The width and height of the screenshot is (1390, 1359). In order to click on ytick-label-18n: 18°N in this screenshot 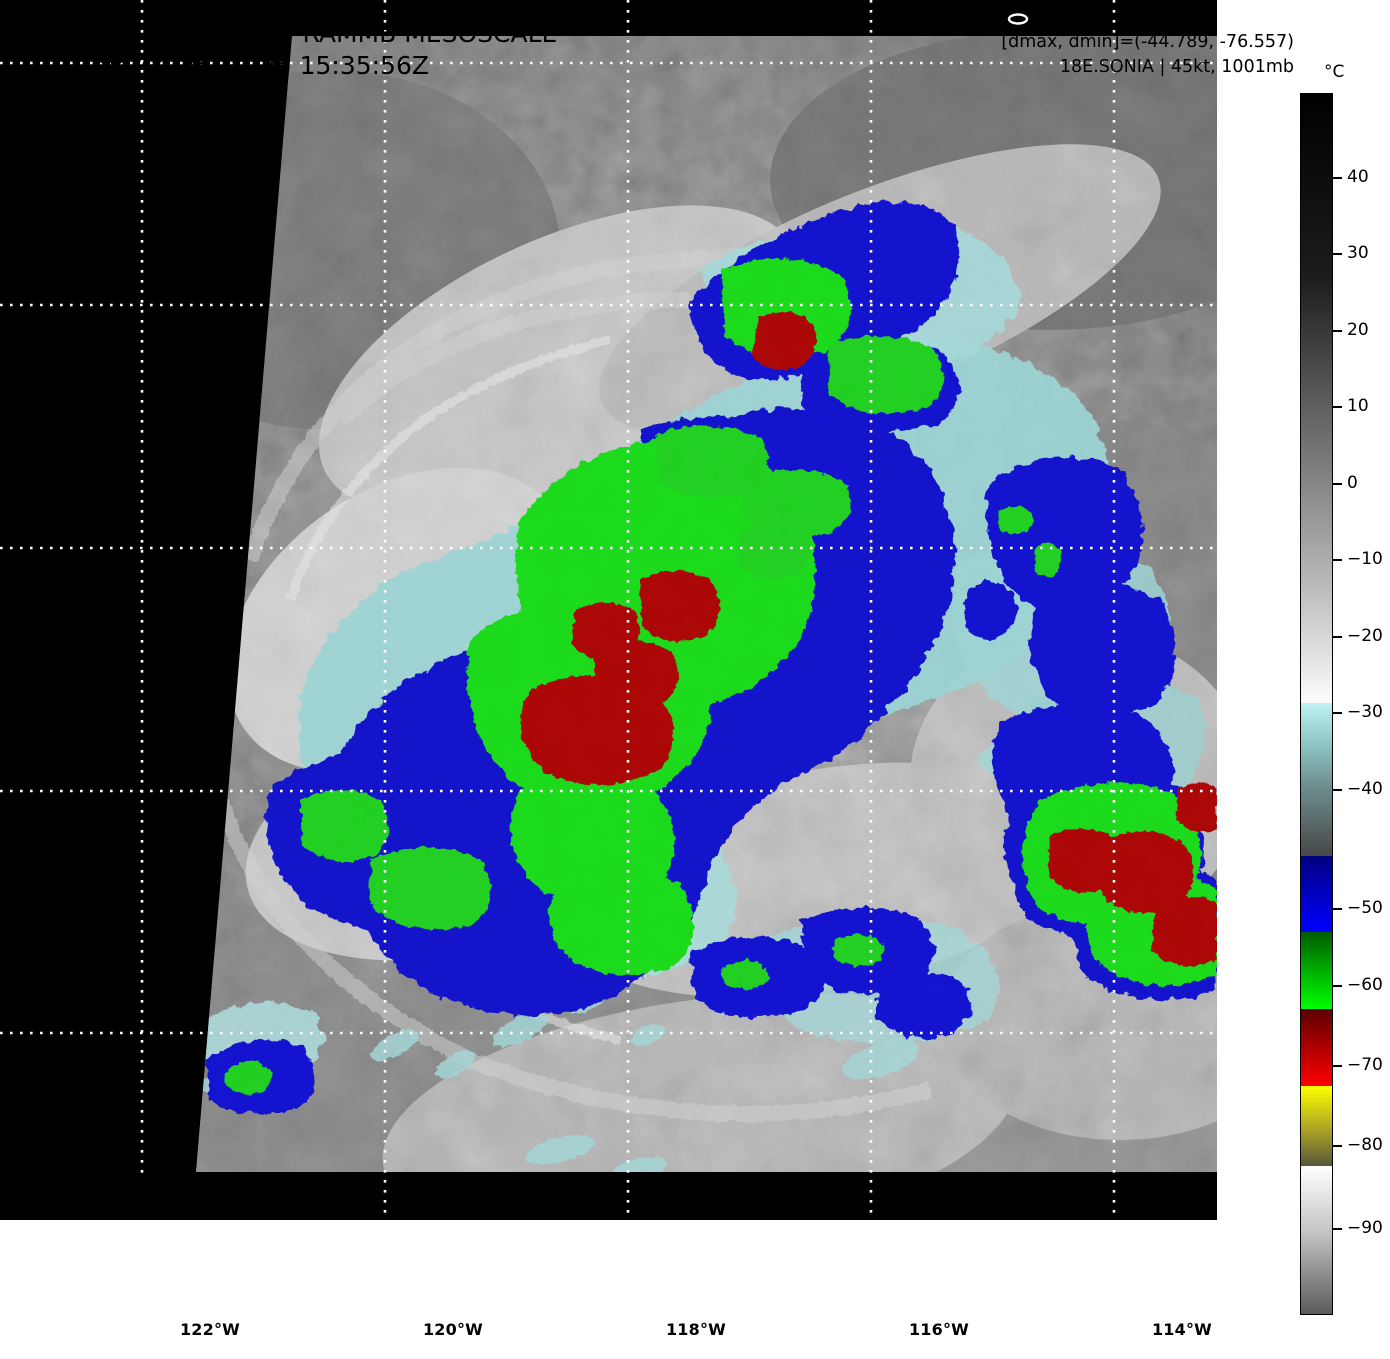, I will do `click(35, 156)`.